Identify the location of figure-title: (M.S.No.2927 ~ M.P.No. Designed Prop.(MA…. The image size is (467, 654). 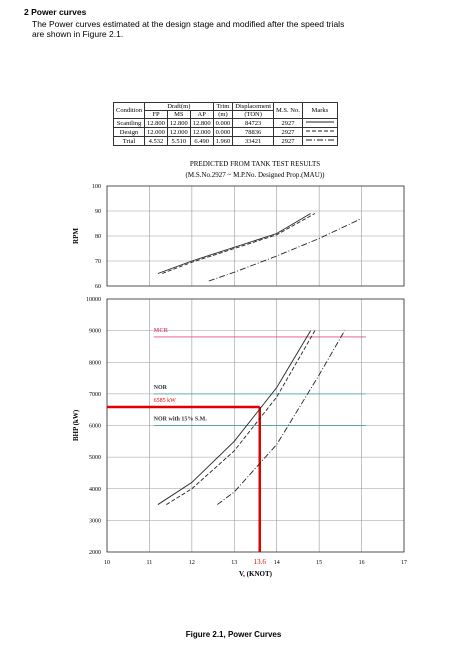
(256, 175).